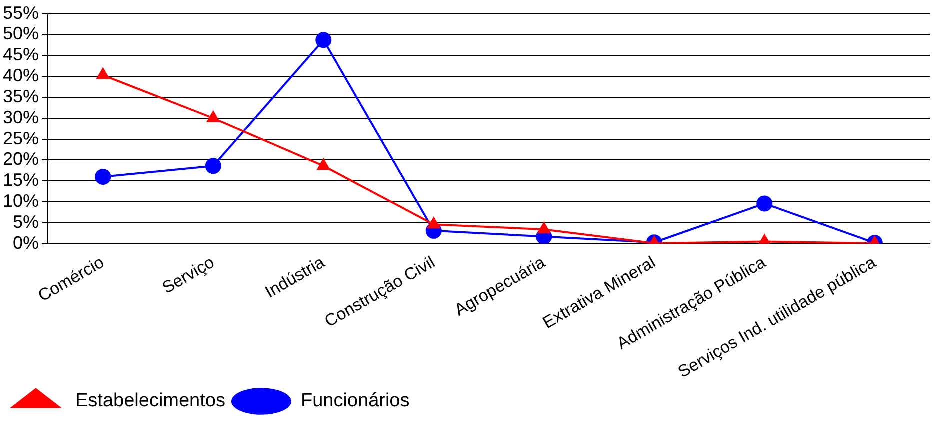 The width and height of the screenshot is (938, 421). Describe the element at coordinates (21, 117) in the screenshot. I see `y-tick-label: 30%` at that location.